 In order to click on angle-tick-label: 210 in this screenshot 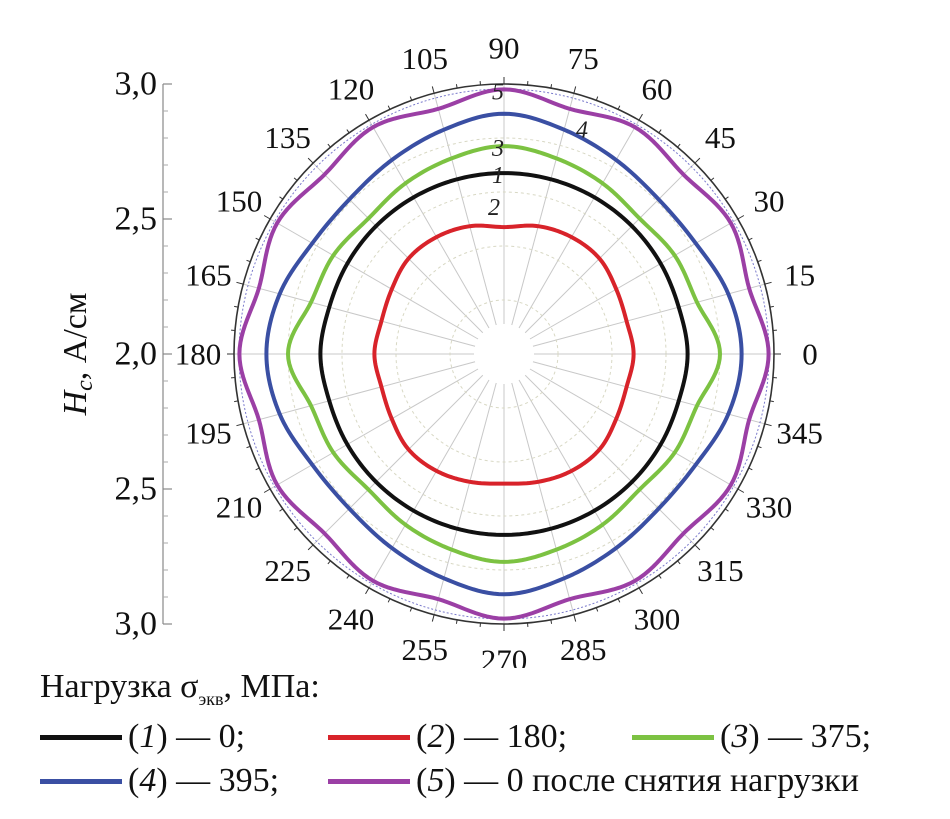, I will do `click(239, 507)`.